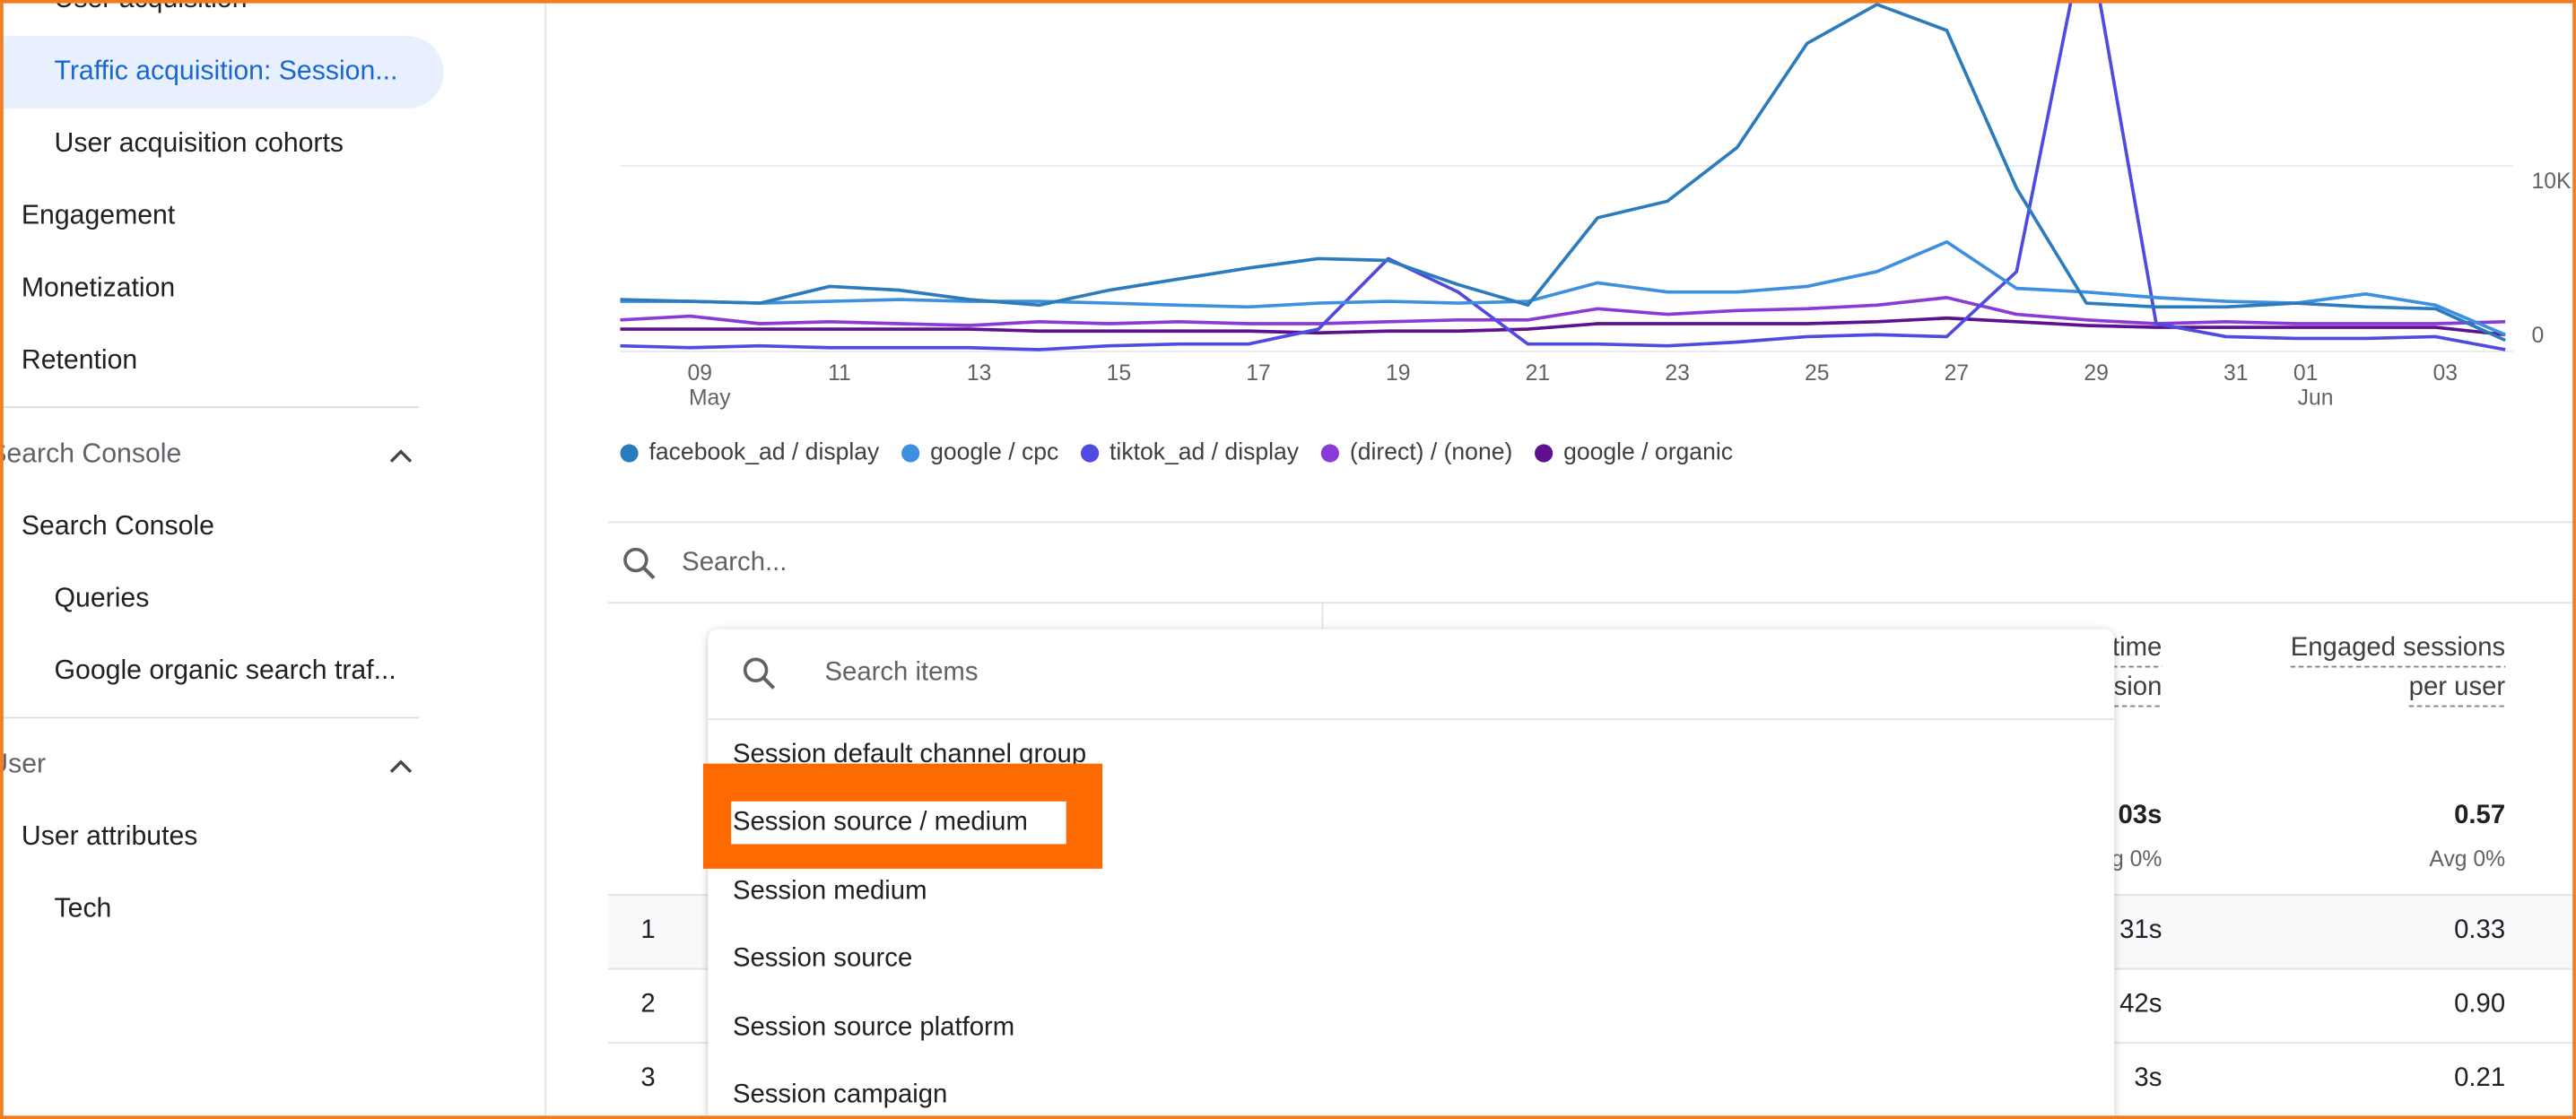 Image resolution: width=2576 pixels, height=1119 pixels. I want to click on search-icon, so click(639, 563).